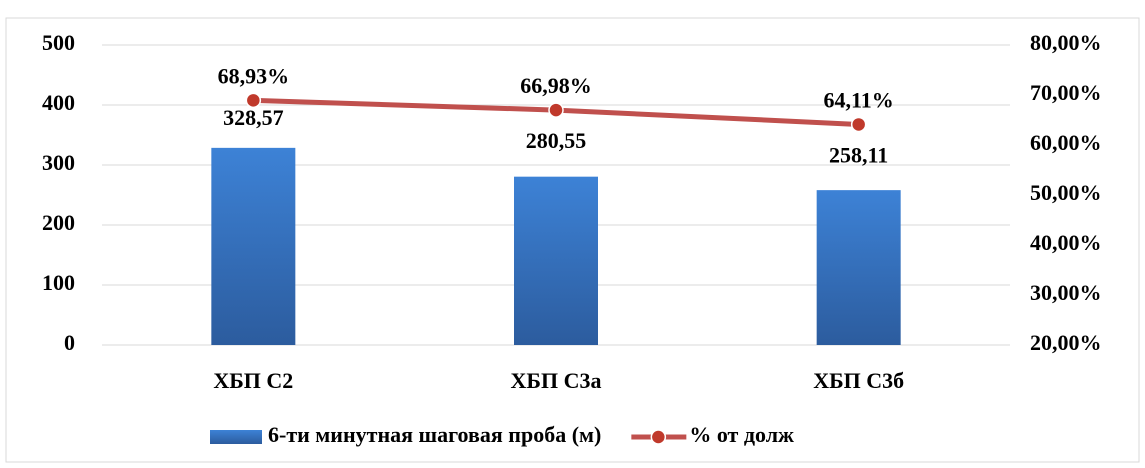  Describe the element at coordinates (1066, 42) in the screenshot. I see `y2-tick-label: 80,00%` at that location.